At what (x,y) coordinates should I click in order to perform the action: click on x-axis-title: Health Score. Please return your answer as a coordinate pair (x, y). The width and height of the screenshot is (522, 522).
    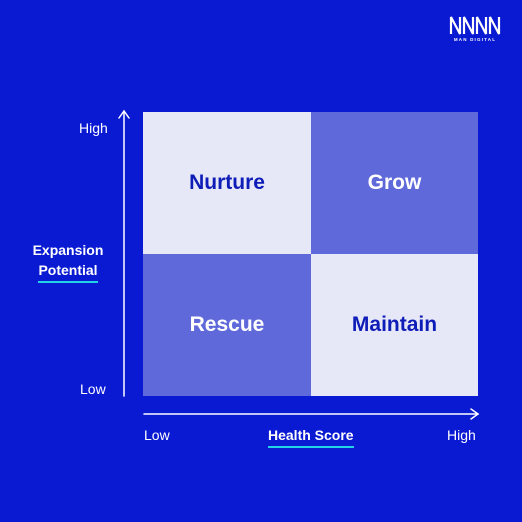
    Looking at the image, I should click on (311, 437).